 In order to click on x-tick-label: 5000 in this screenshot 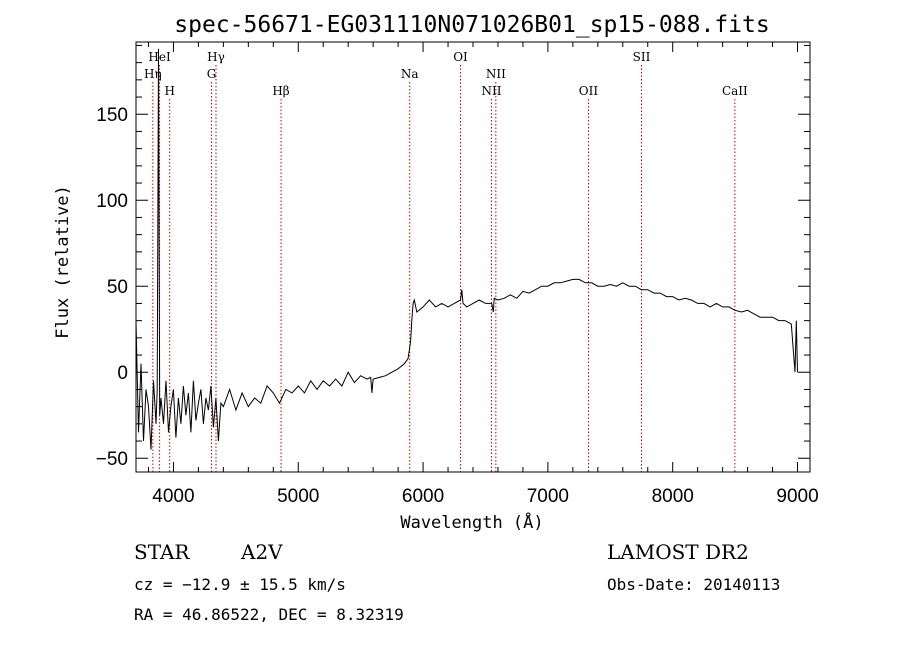, I will do `click(298, 496)`.